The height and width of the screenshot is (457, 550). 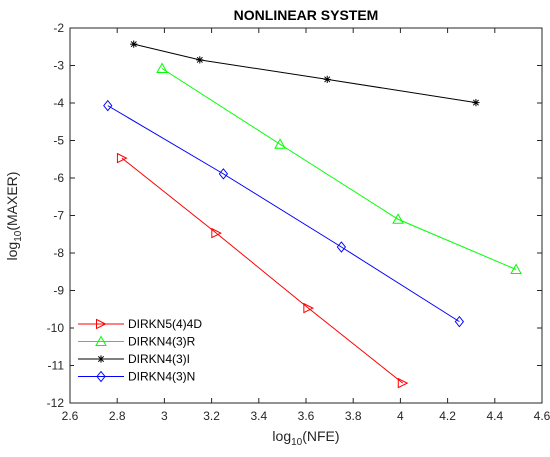 What do you see at coordinates (58, 141) in the screenshot?
I see `y-tick-label: -5` at bounding box center [58, 141].